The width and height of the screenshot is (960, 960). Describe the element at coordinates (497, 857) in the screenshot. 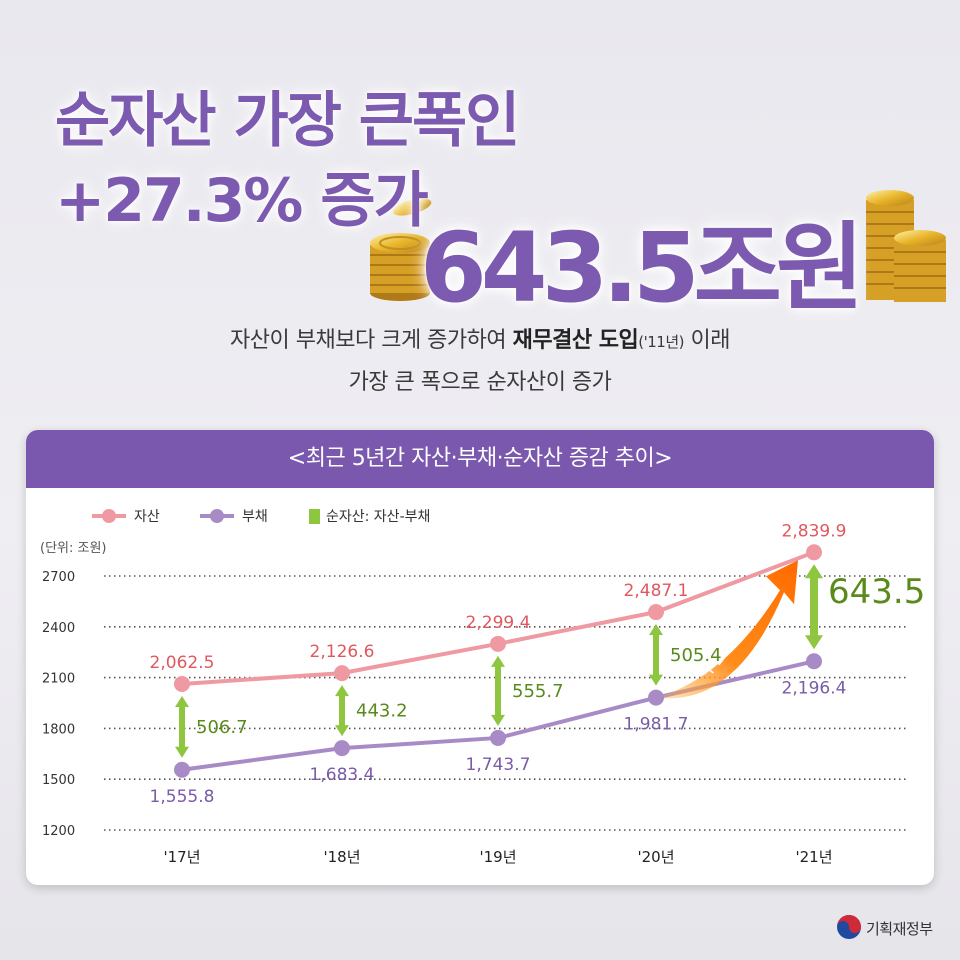

I see `x-tick-label: '19년` at that location.